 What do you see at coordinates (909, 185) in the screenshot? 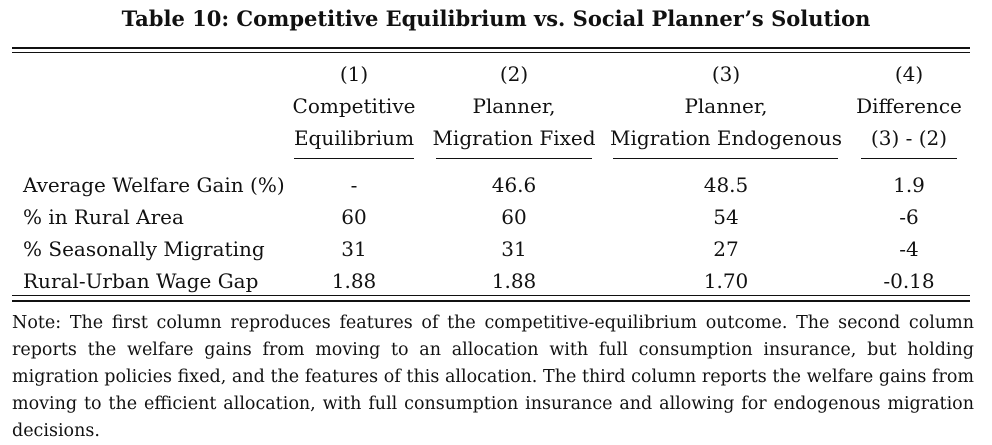
I see `table-cell: 1.9` at bounding box center [909, 185].